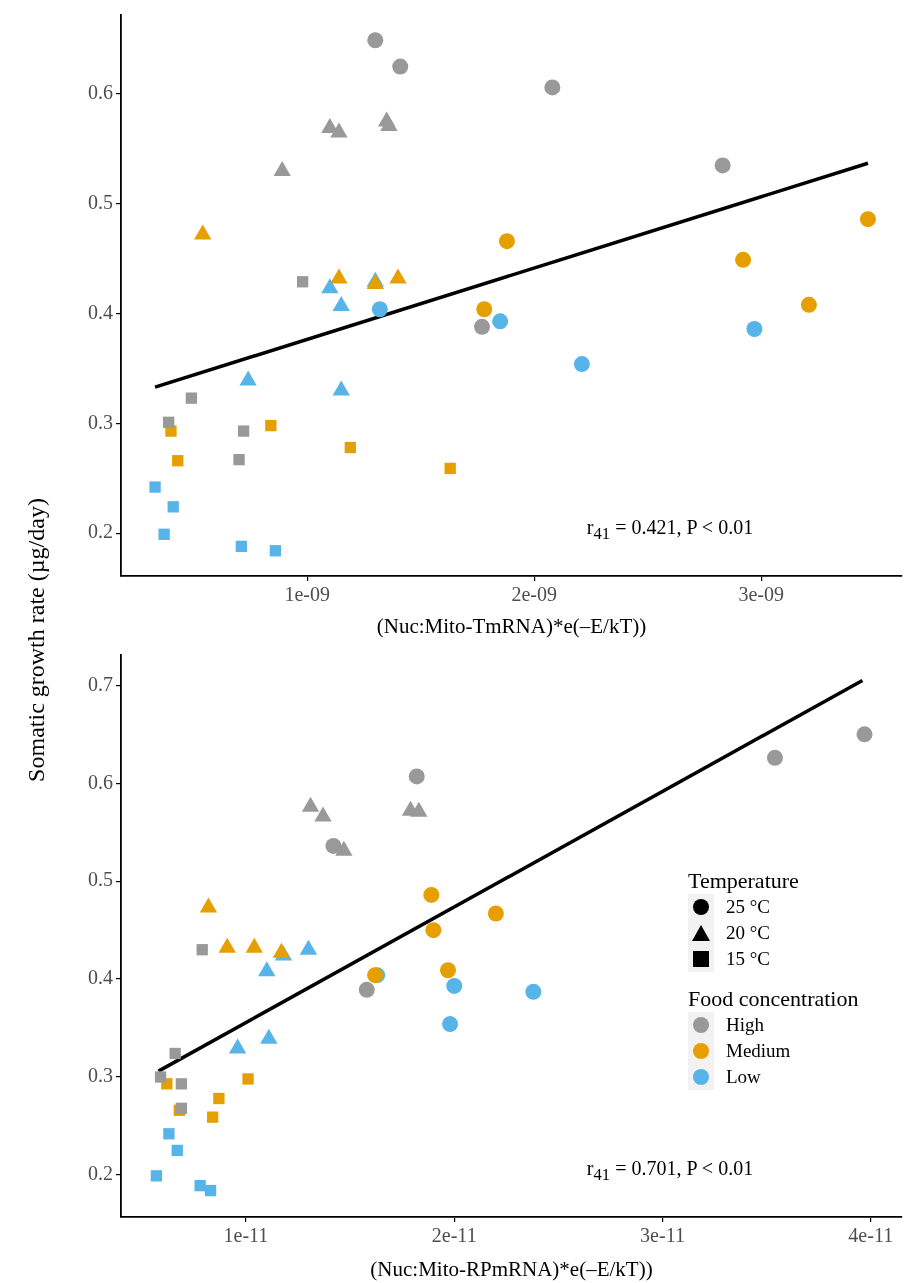 The height and width of the screenshot is (1283, 912). Describe the element at coordinates (761, 594) in the screenshot. I see `x-tick-label: 3e-09` at that location.